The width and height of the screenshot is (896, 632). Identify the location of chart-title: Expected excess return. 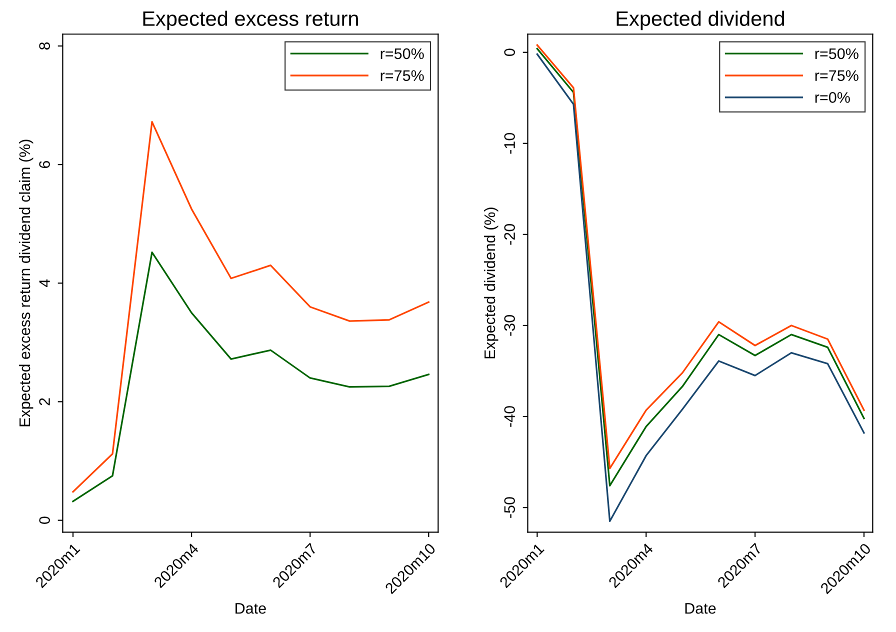
(250, 20).